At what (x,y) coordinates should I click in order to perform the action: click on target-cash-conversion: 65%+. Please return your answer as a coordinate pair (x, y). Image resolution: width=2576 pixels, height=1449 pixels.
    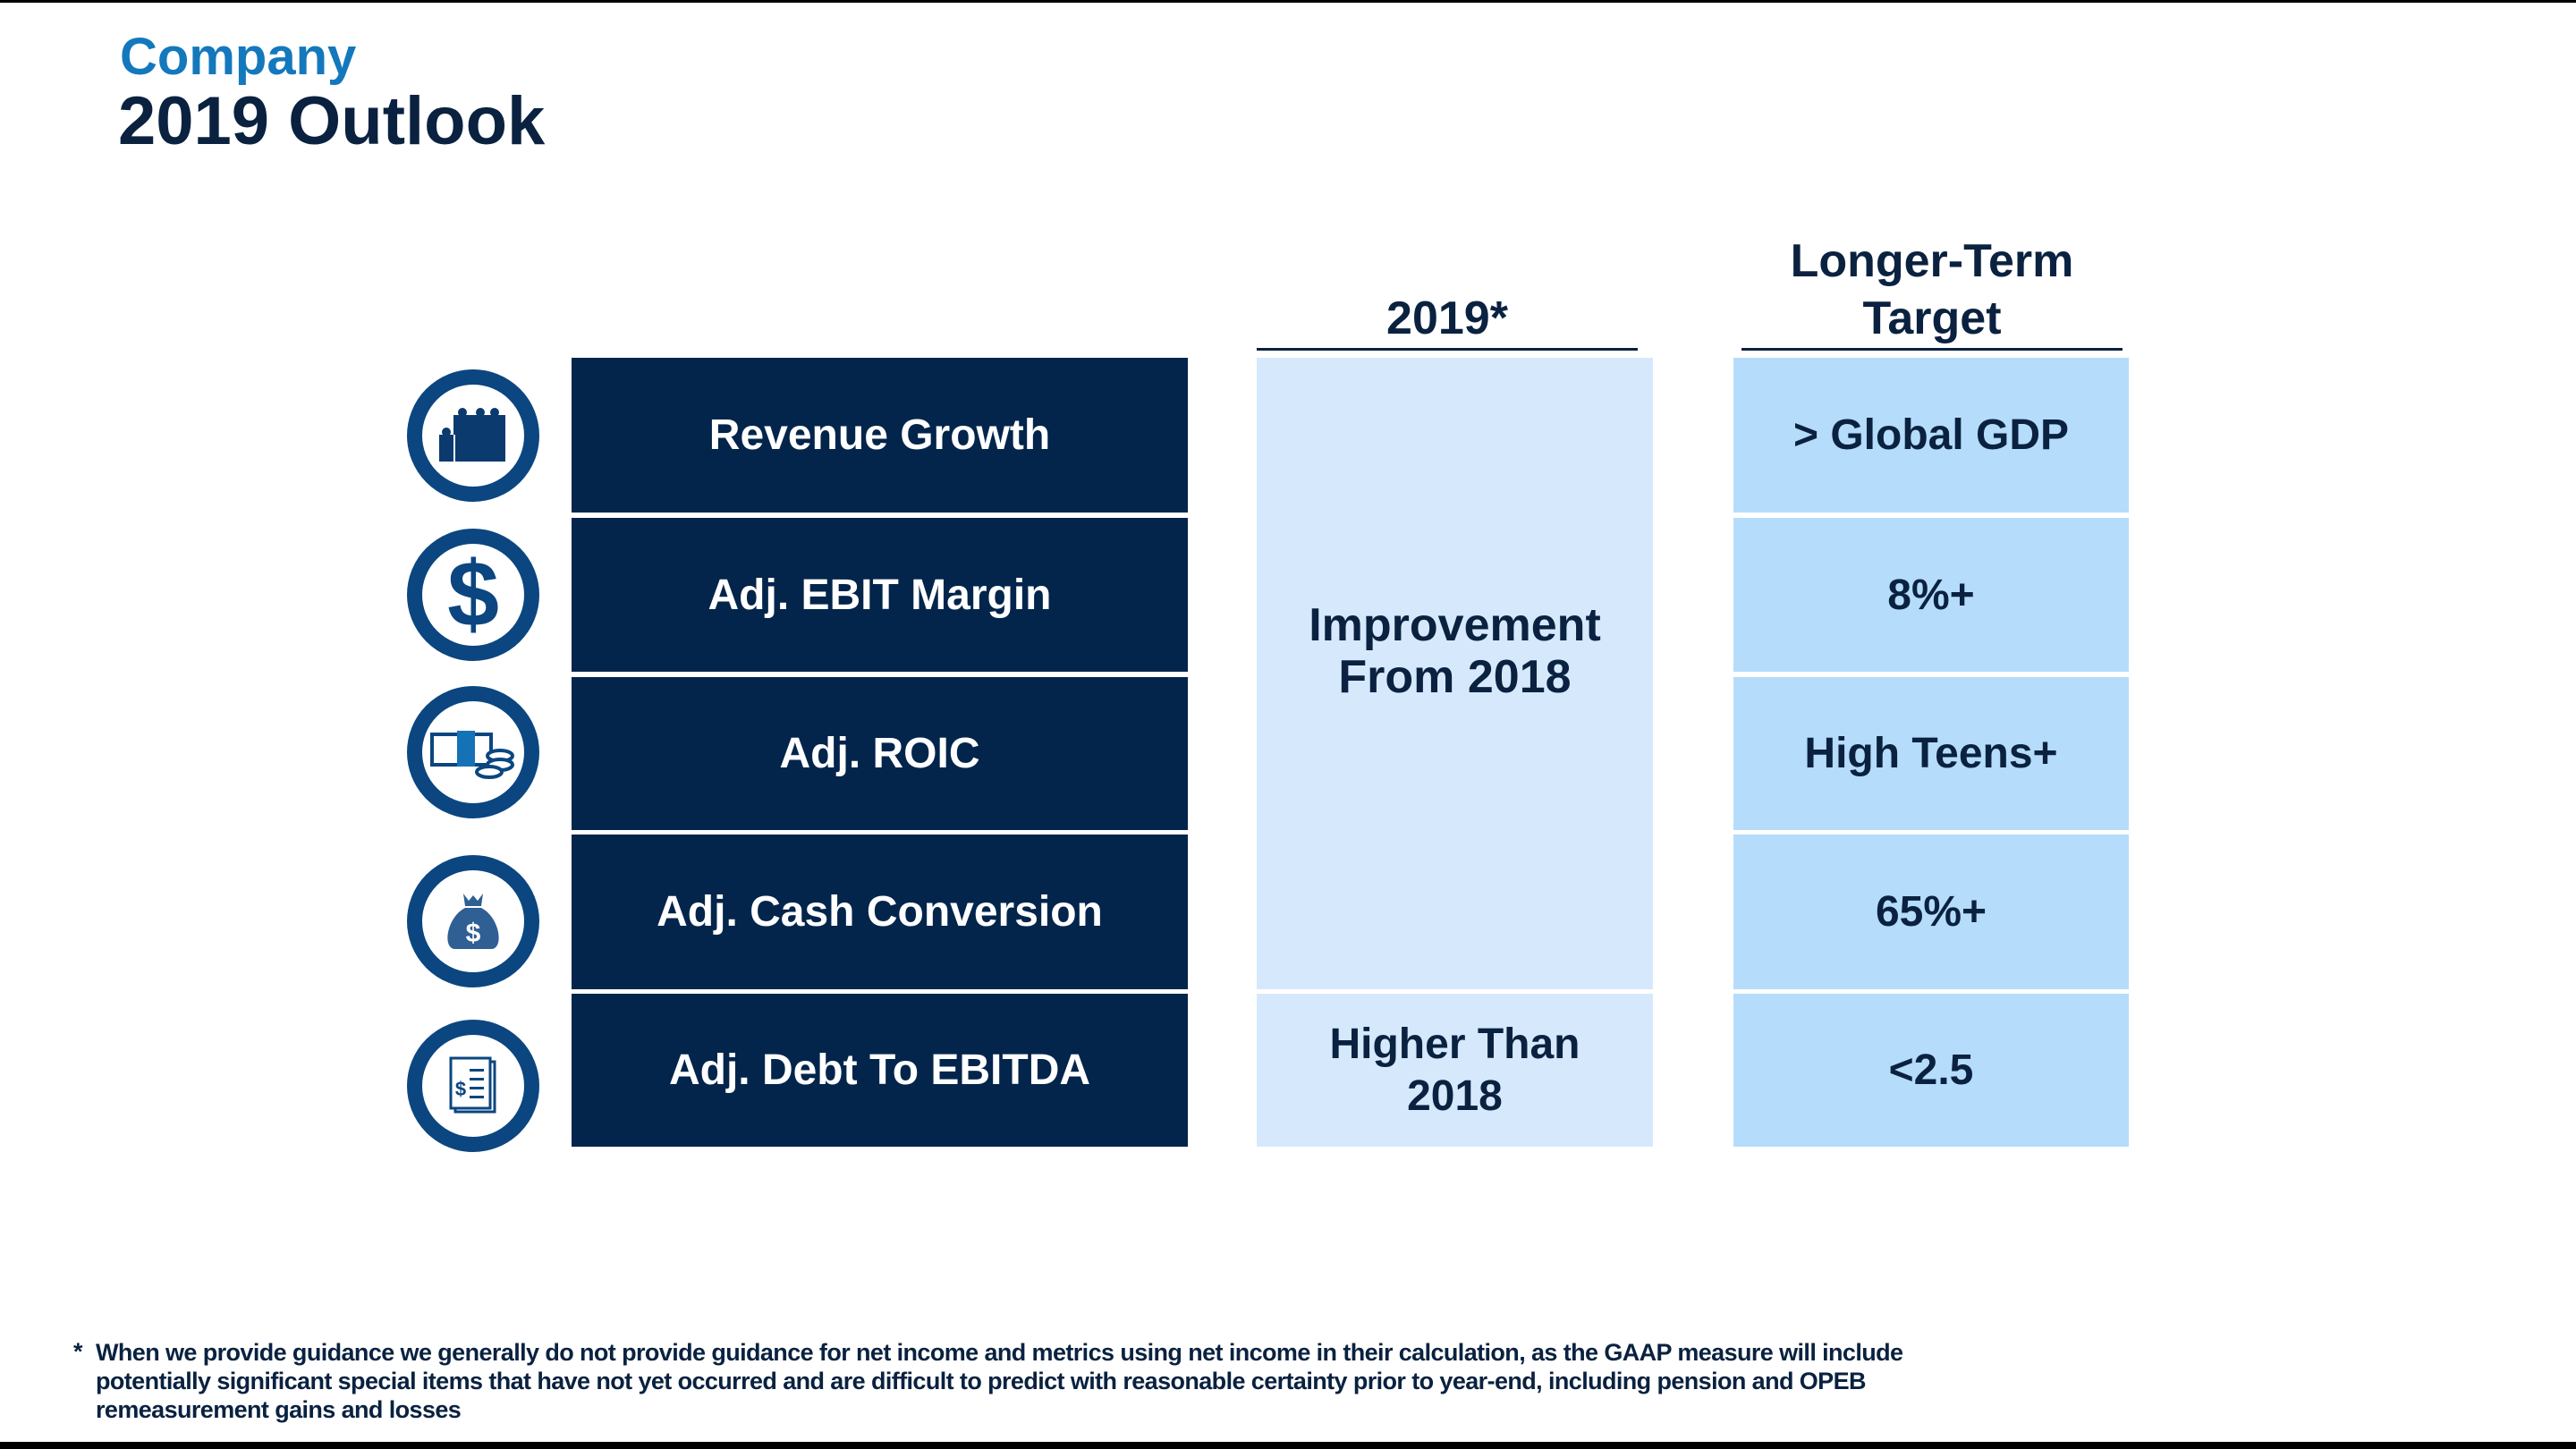
    Looking at the image, I should click on (1931, 912).